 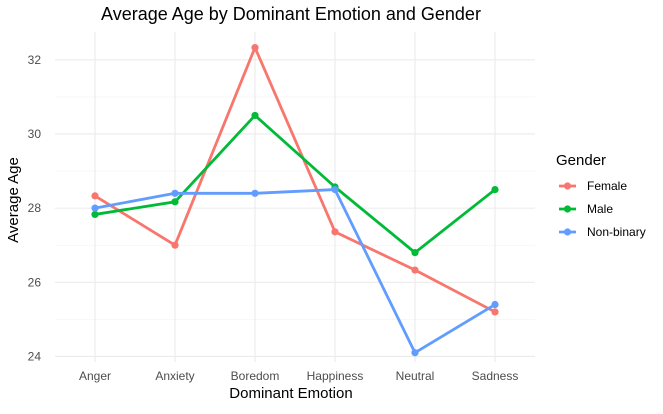 What do you see at coordinates (616, 232) in the screenshot?
I see `legend-label: Non-binary` at bounding box center [616, 232].